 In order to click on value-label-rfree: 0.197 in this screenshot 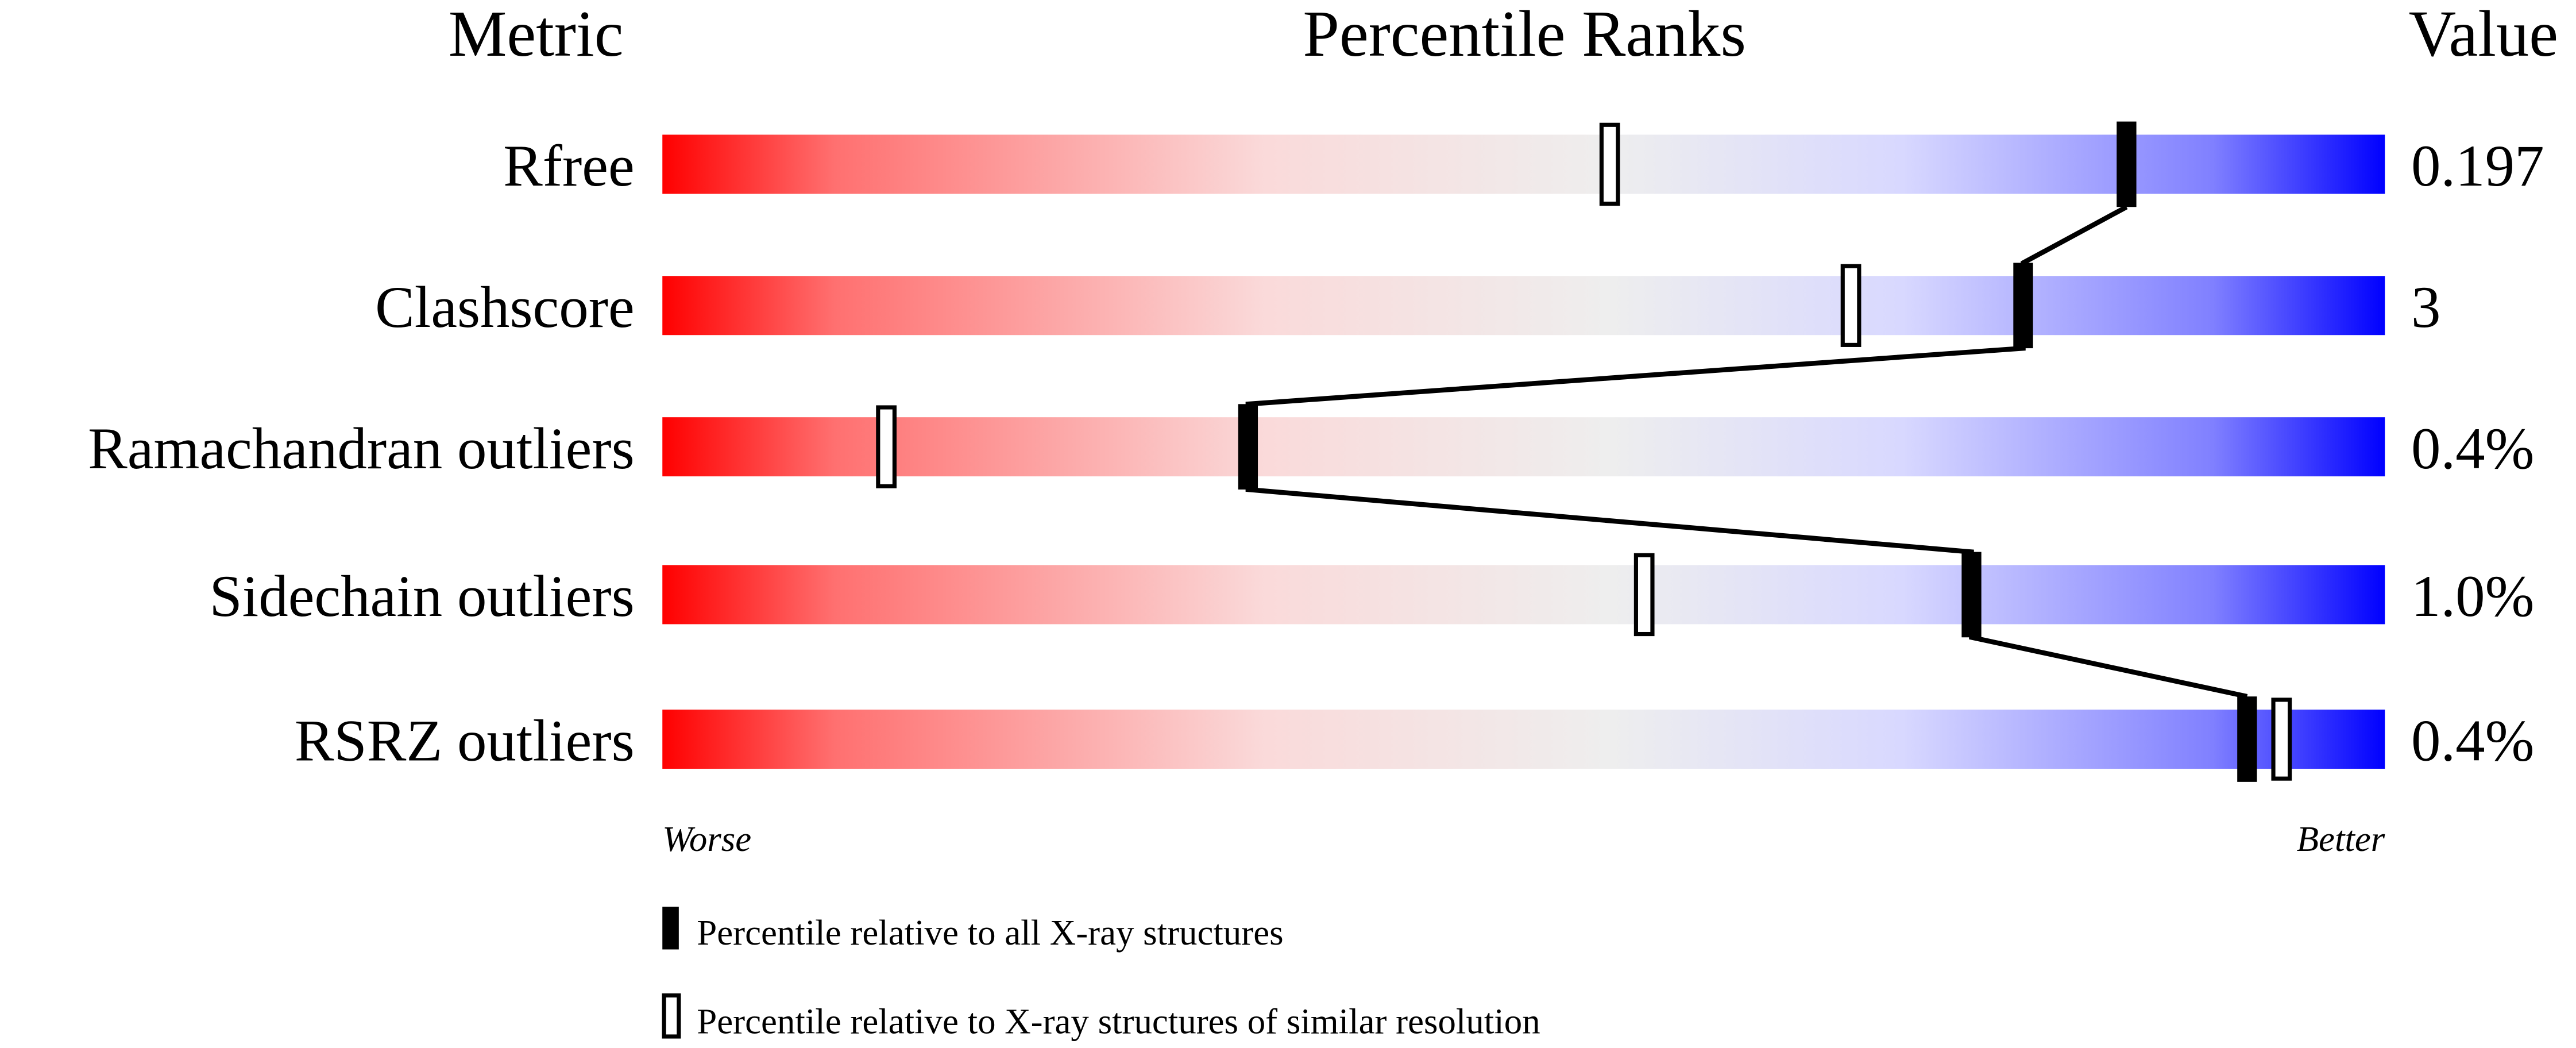, I will do `click(2477, 166)`.